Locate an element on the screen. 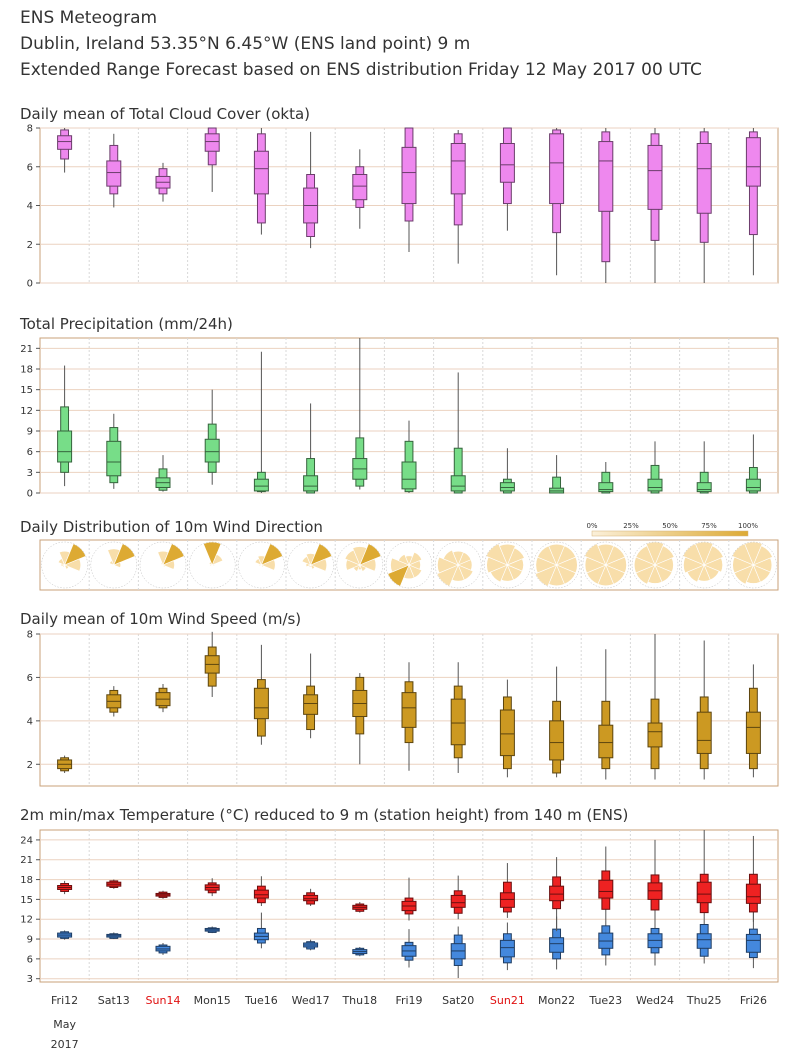 The image size is (800, 1056). temperature-y-tick-label: 15 is located at coordinates (26, 900).